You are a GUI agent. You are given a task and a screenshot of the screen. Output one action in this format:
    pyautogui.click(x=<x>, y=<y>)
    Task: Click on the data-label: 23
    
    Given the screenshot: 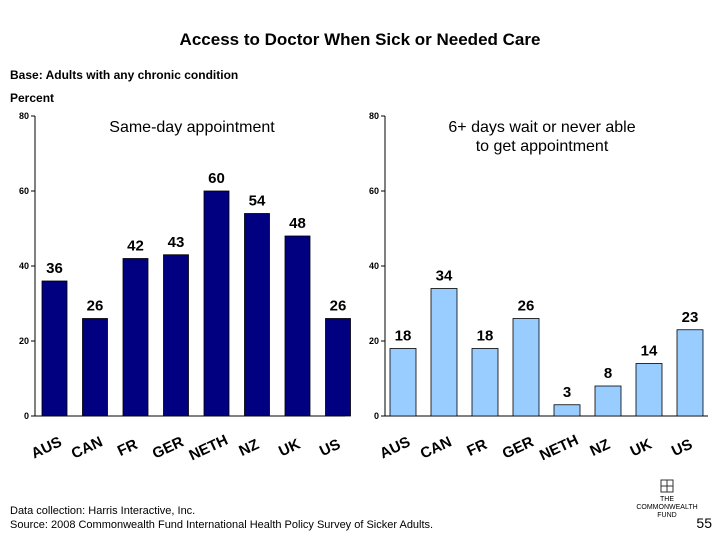 What is the action you would take?
    pyautogui.click(x=690, y=317)
    